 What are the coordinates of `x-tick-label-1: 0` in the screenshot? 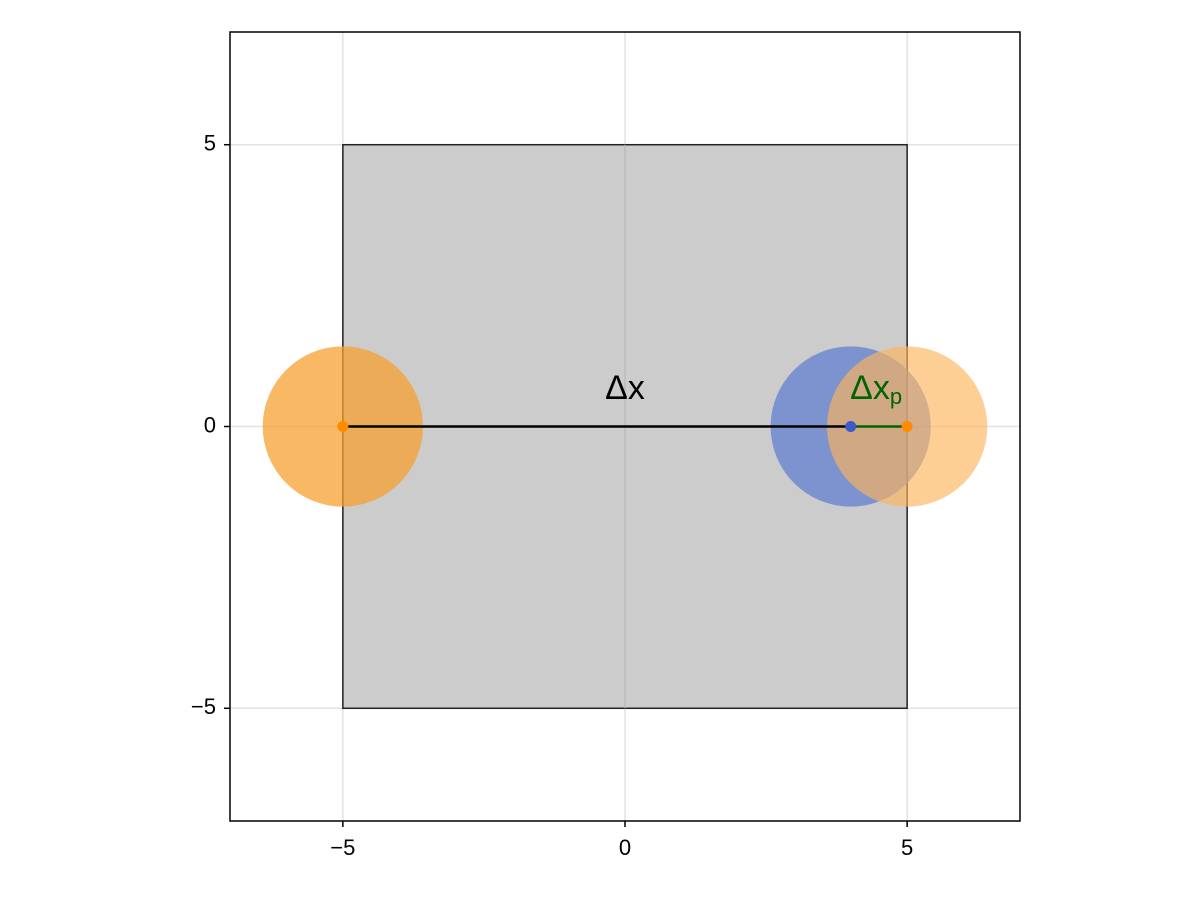 It's located at (625, 847).